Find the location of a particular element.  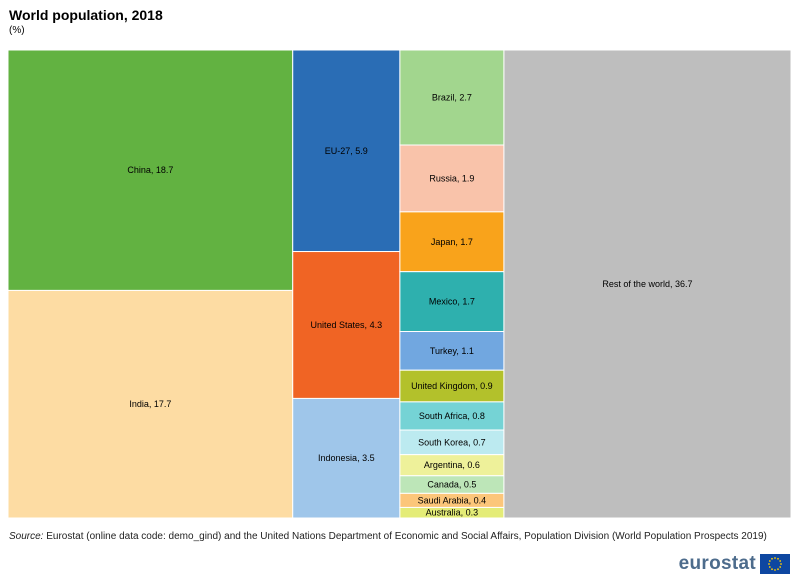

eu-flag-icon is located at coordinates (775, 564).